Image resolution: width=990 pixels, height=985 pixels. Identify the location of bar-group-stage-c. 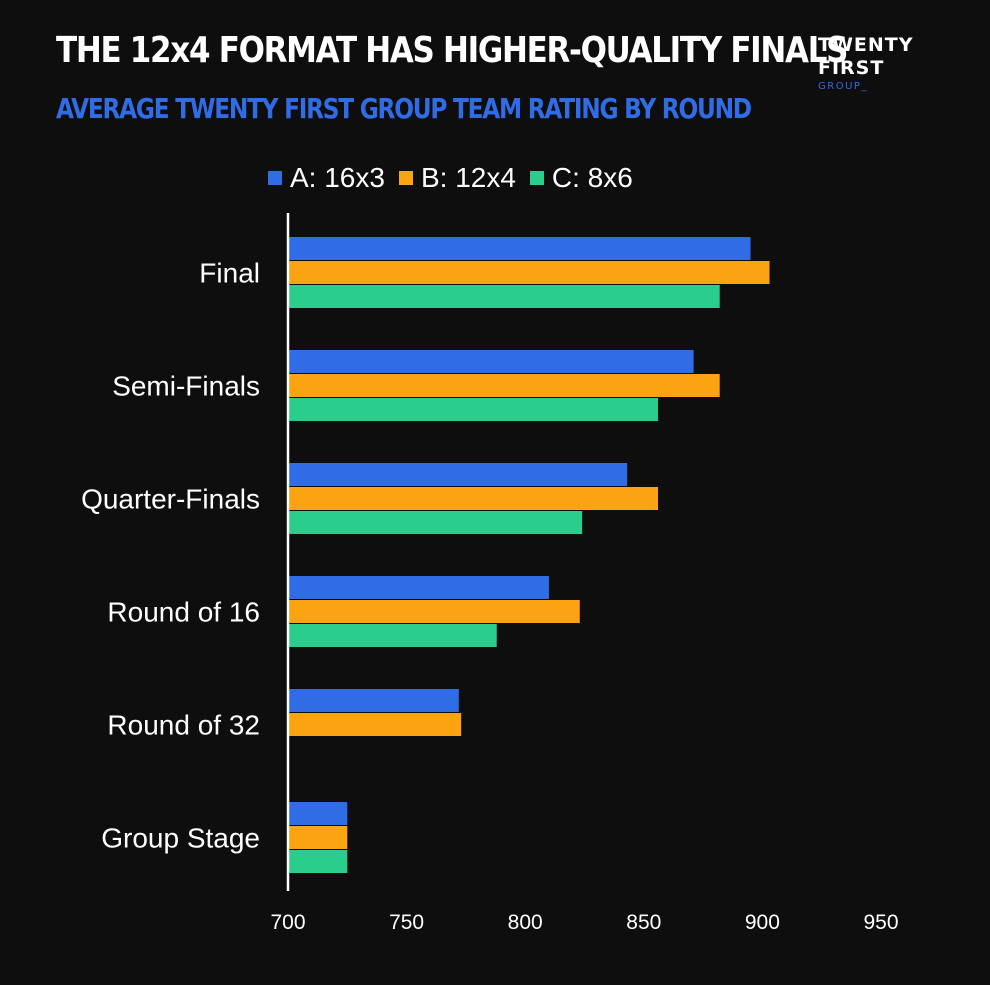
(318, 861).